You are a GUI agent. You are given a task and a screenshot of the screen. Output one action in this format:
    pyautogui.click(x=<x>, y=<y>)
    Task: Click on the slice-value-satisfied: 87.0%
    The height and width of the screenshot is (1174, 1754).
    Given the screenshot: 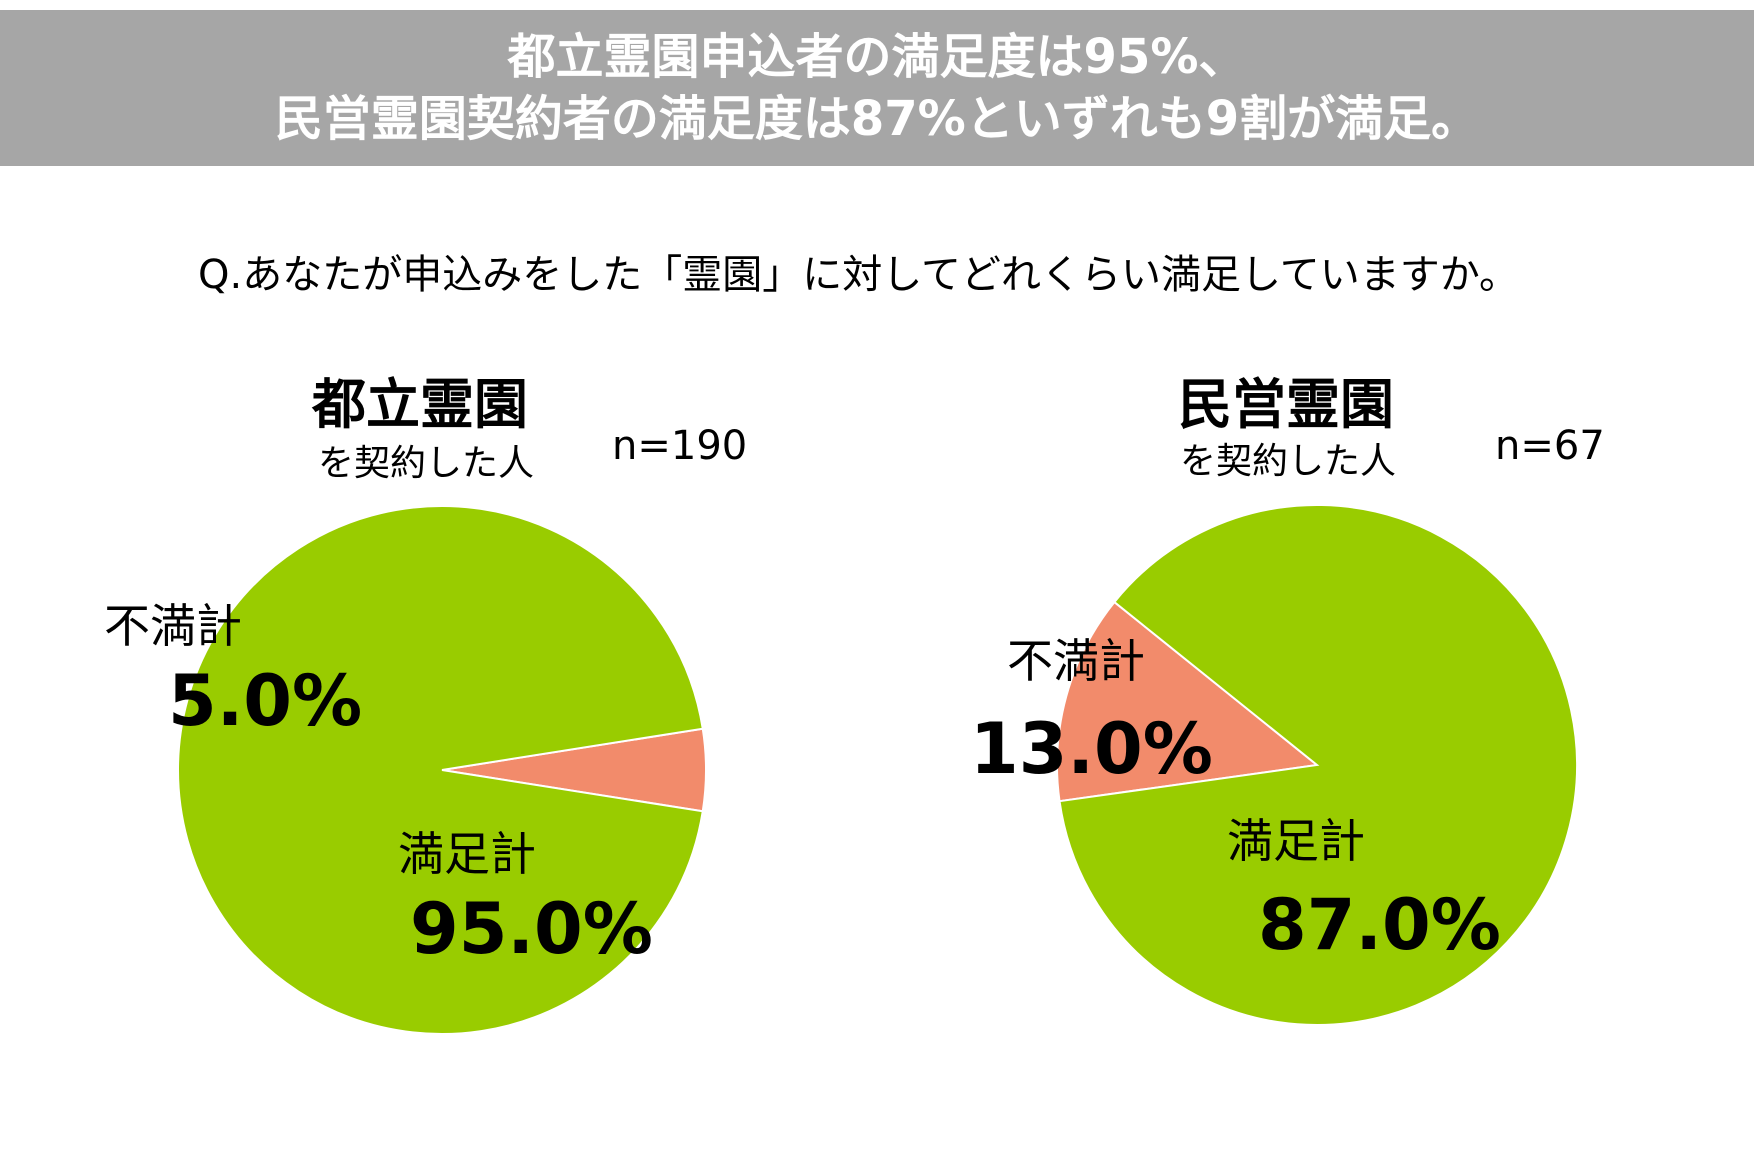 What is the action you would take?
    pyautogui.click(x=1379, y=925)
    